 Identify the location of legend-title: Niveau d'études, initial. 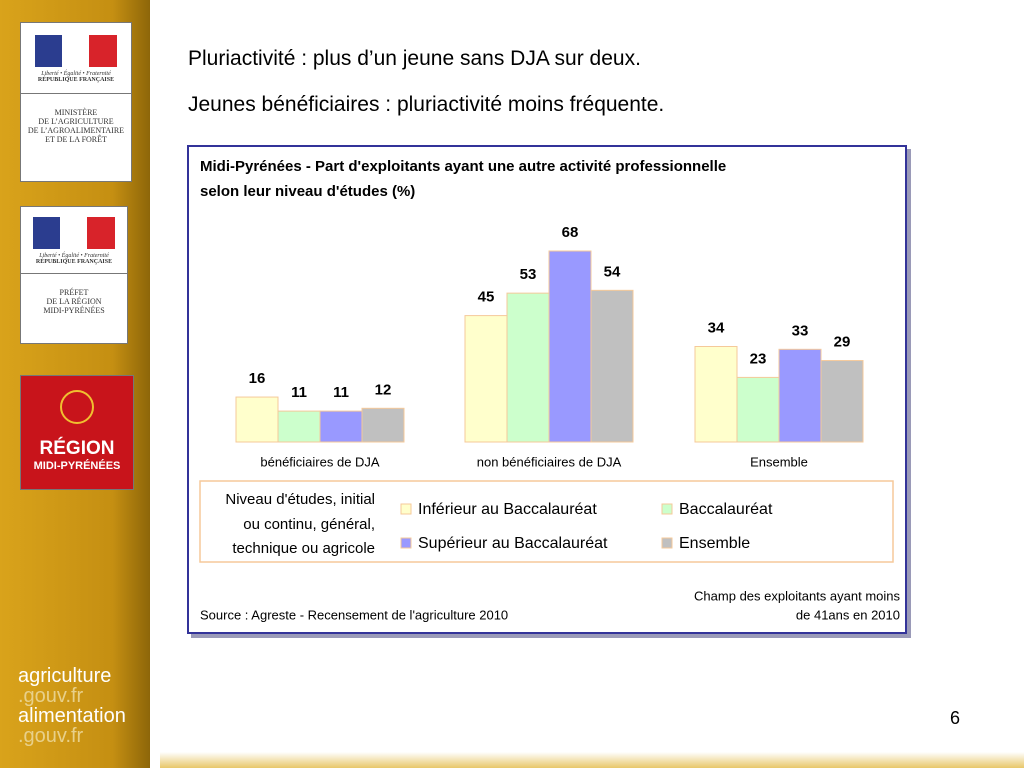
(300, 499).